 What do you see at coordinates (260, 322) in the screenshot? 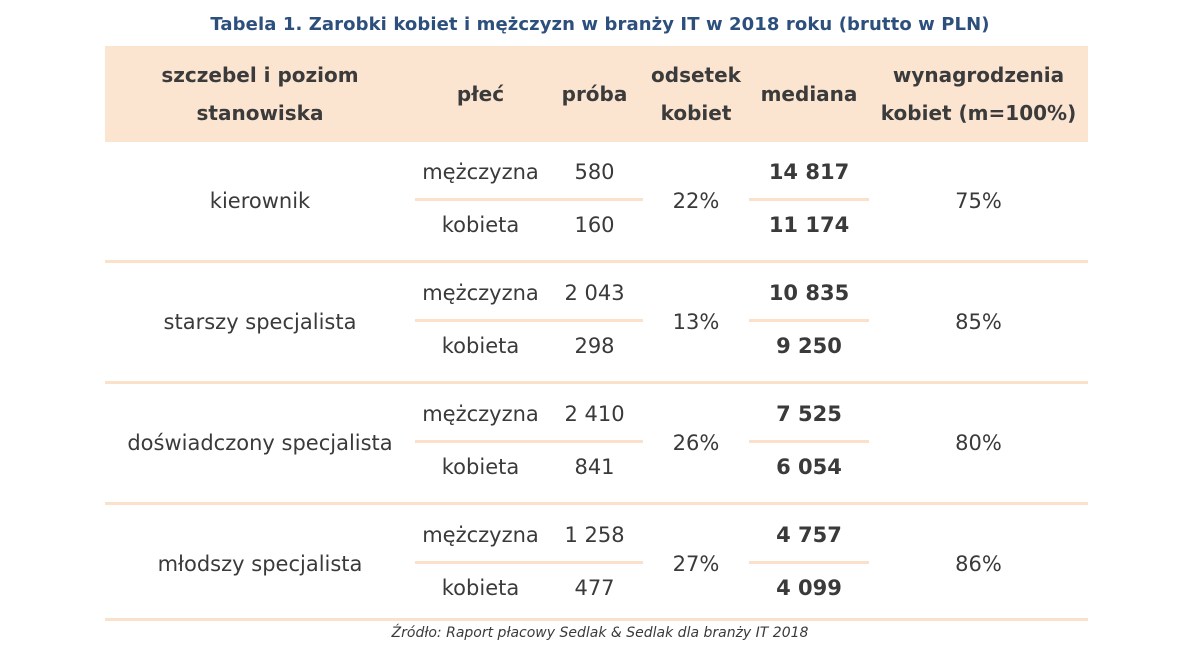
I see `level-cell: starszy specjalista` at bounding box center [260, 322].